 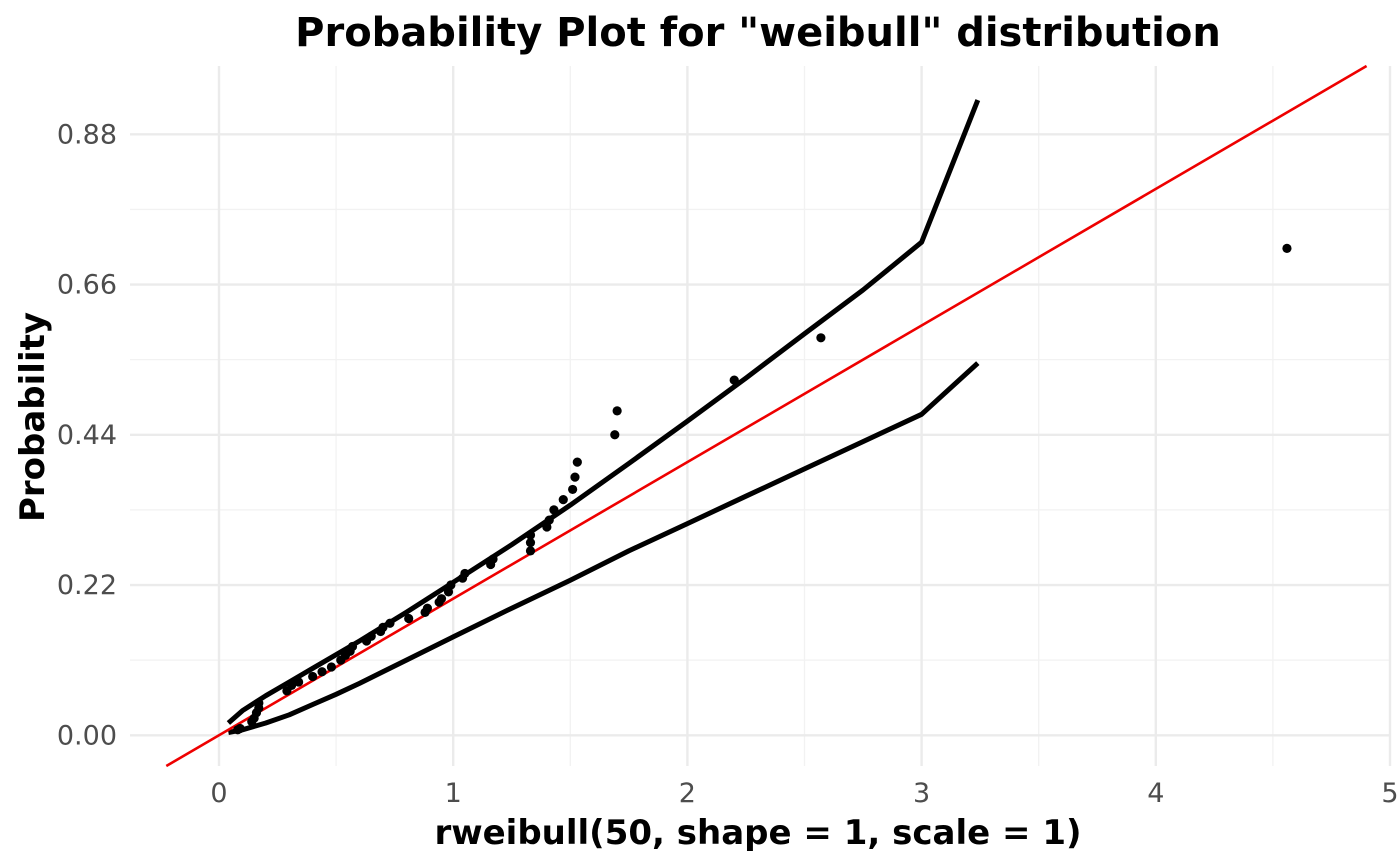 I want to click on x-tick-label: 4, so click(x=1155, y=793).